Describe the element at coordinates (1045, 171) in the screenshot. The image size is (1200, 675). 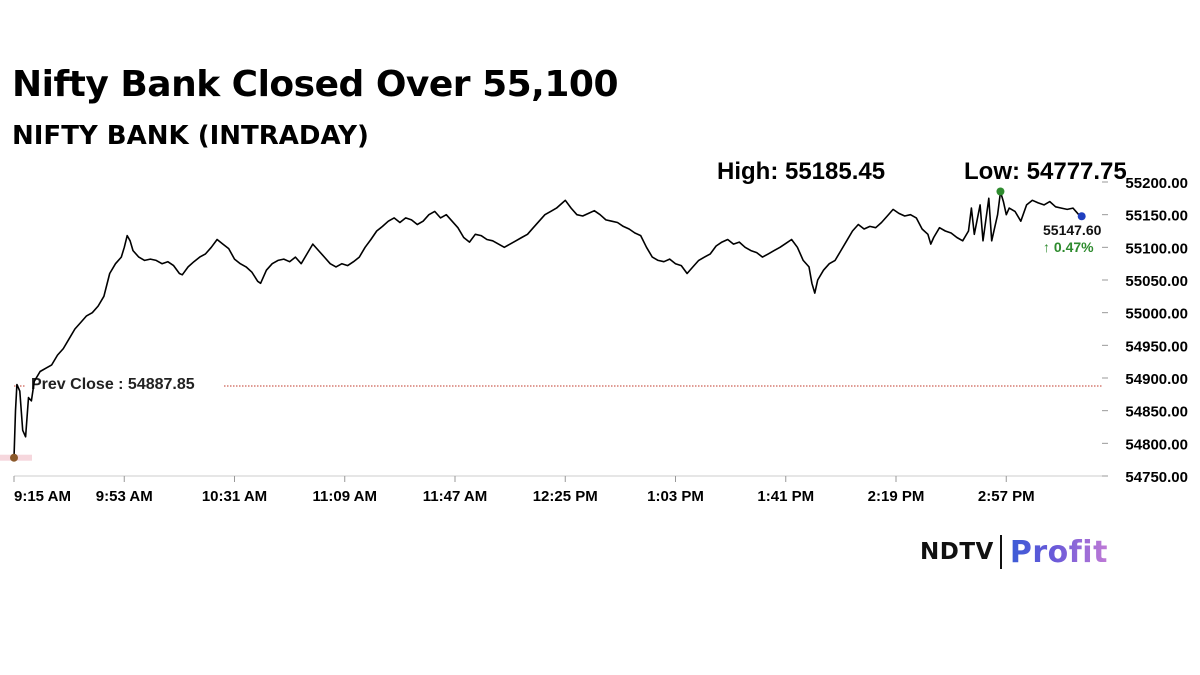
I see `low-value: Low: 54777.75` at that location.